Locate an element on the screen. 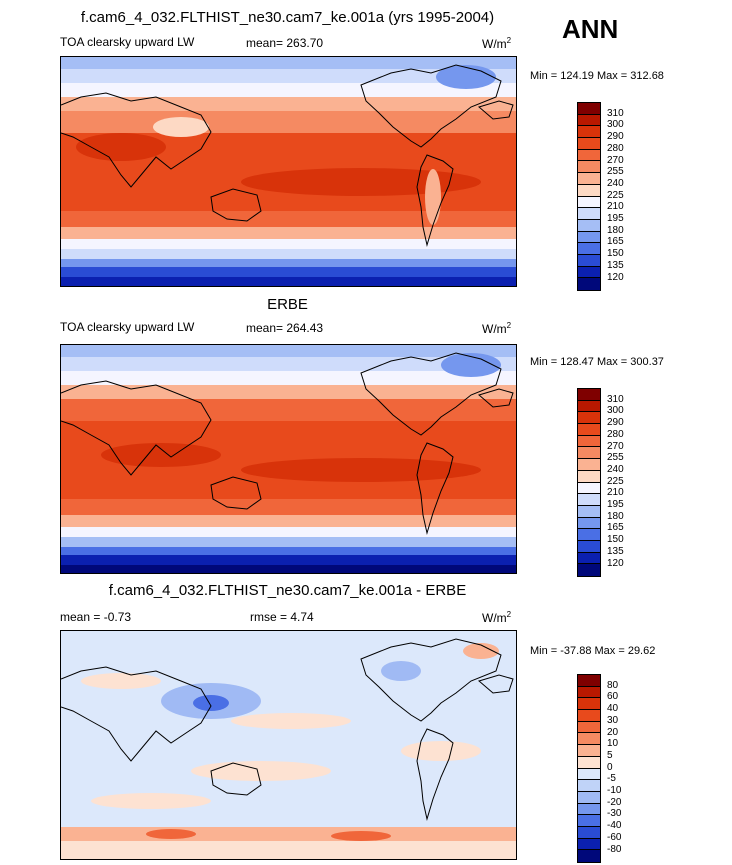 The image size is (732, 865). colorbar-tick-label: 60 is located at coordinates (613, 697).